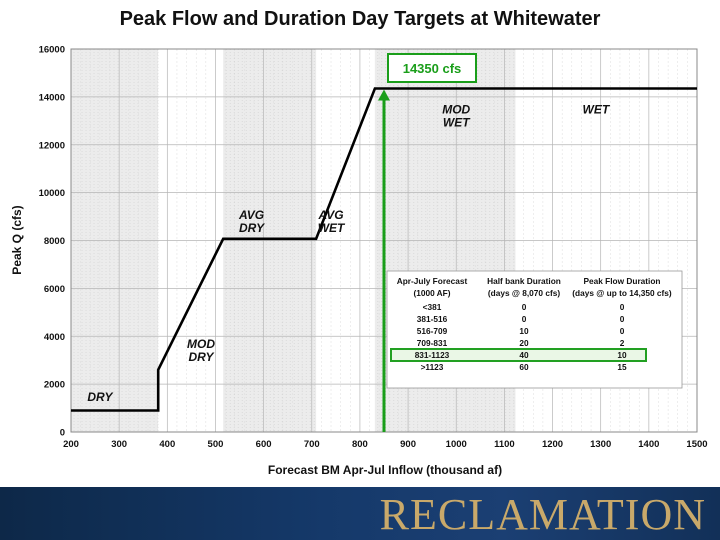  Describe the element at coordinates (54, 337) in the screenshot. I see `y-tick-label: 4000` at that location.